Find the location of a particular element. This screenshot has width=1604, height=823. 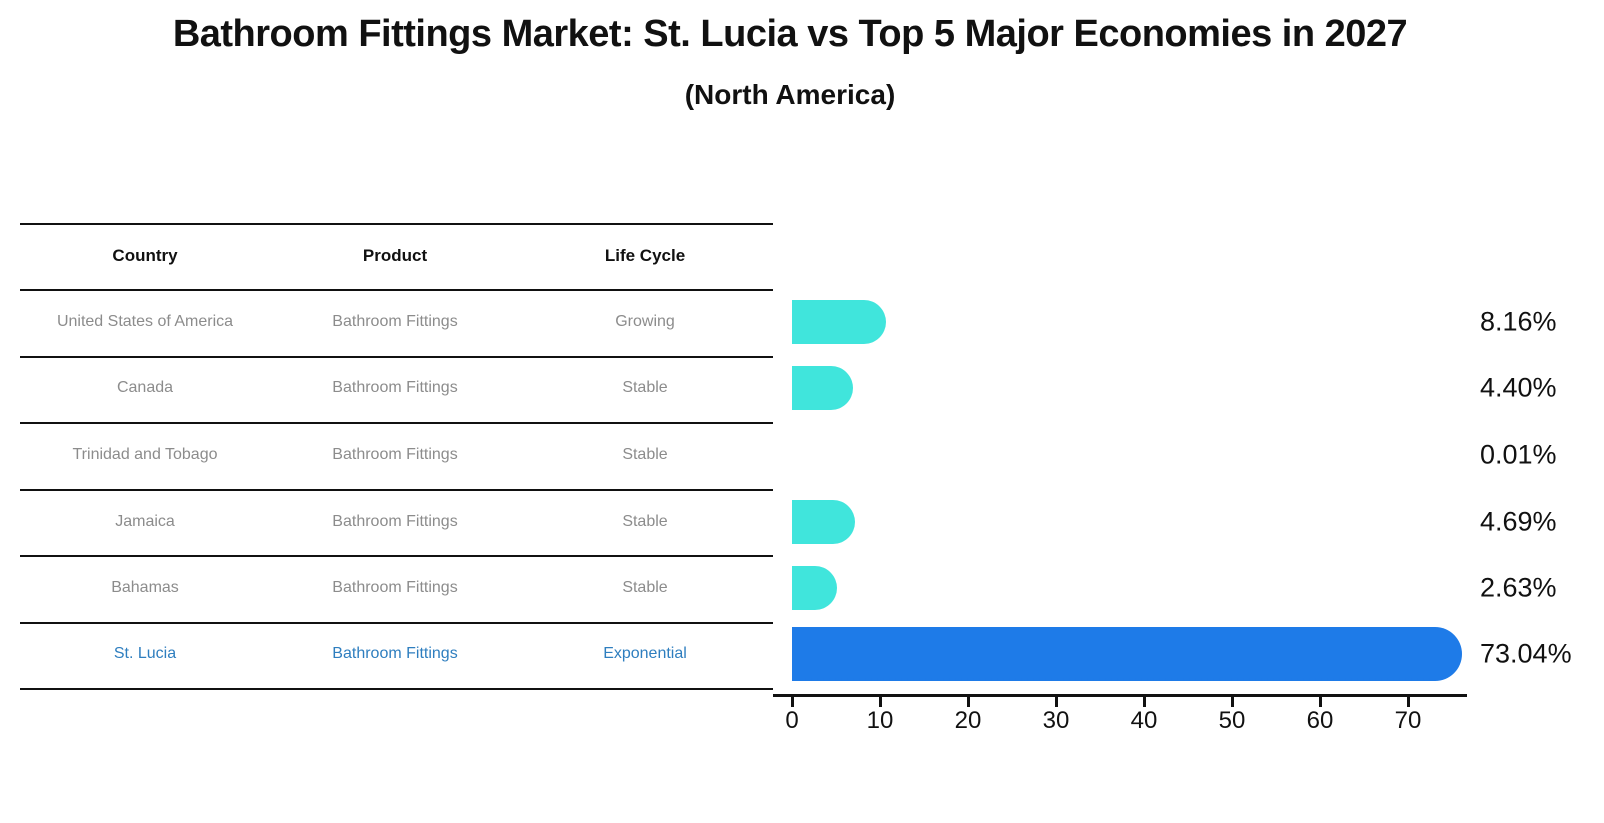

cell-product-highlight: Bathroom Fittings is located at coordinates (395, 653).